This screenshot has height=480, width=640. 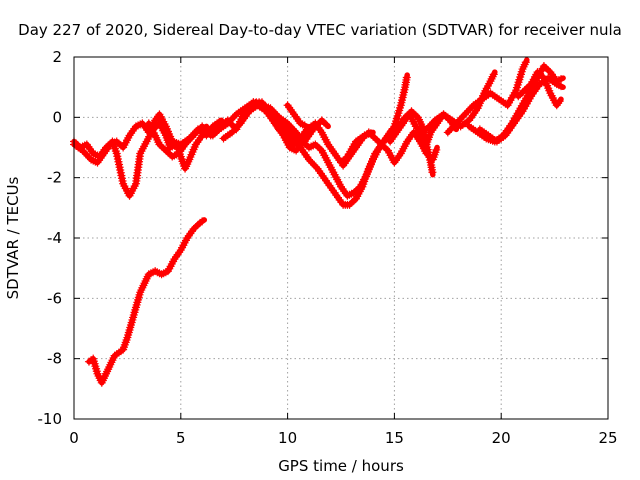 I want to click on x-tick-label: 25, so click(x=607, y=438).